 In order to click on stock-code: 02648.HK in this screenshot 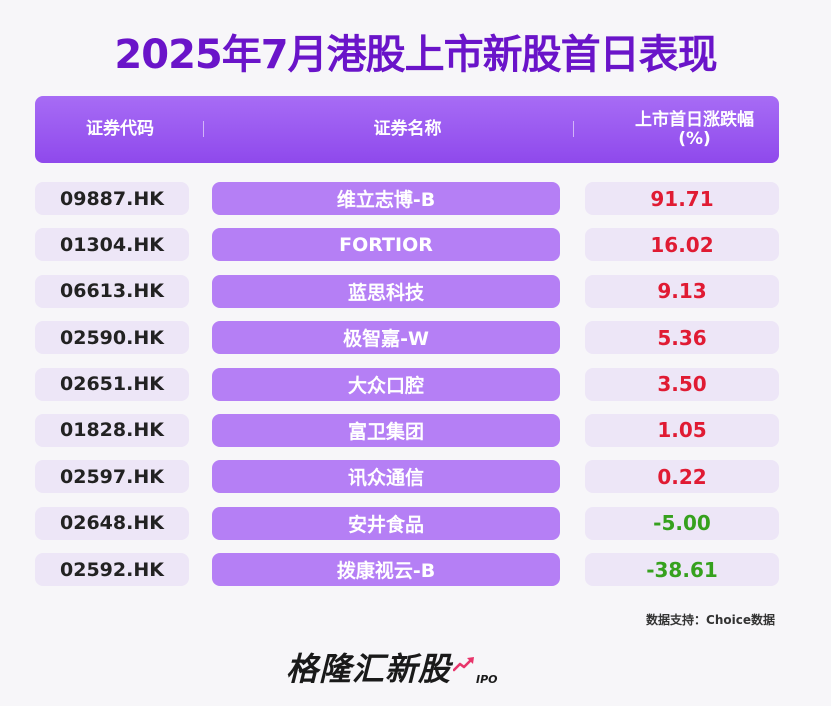, I will do `click(112, 523)`.